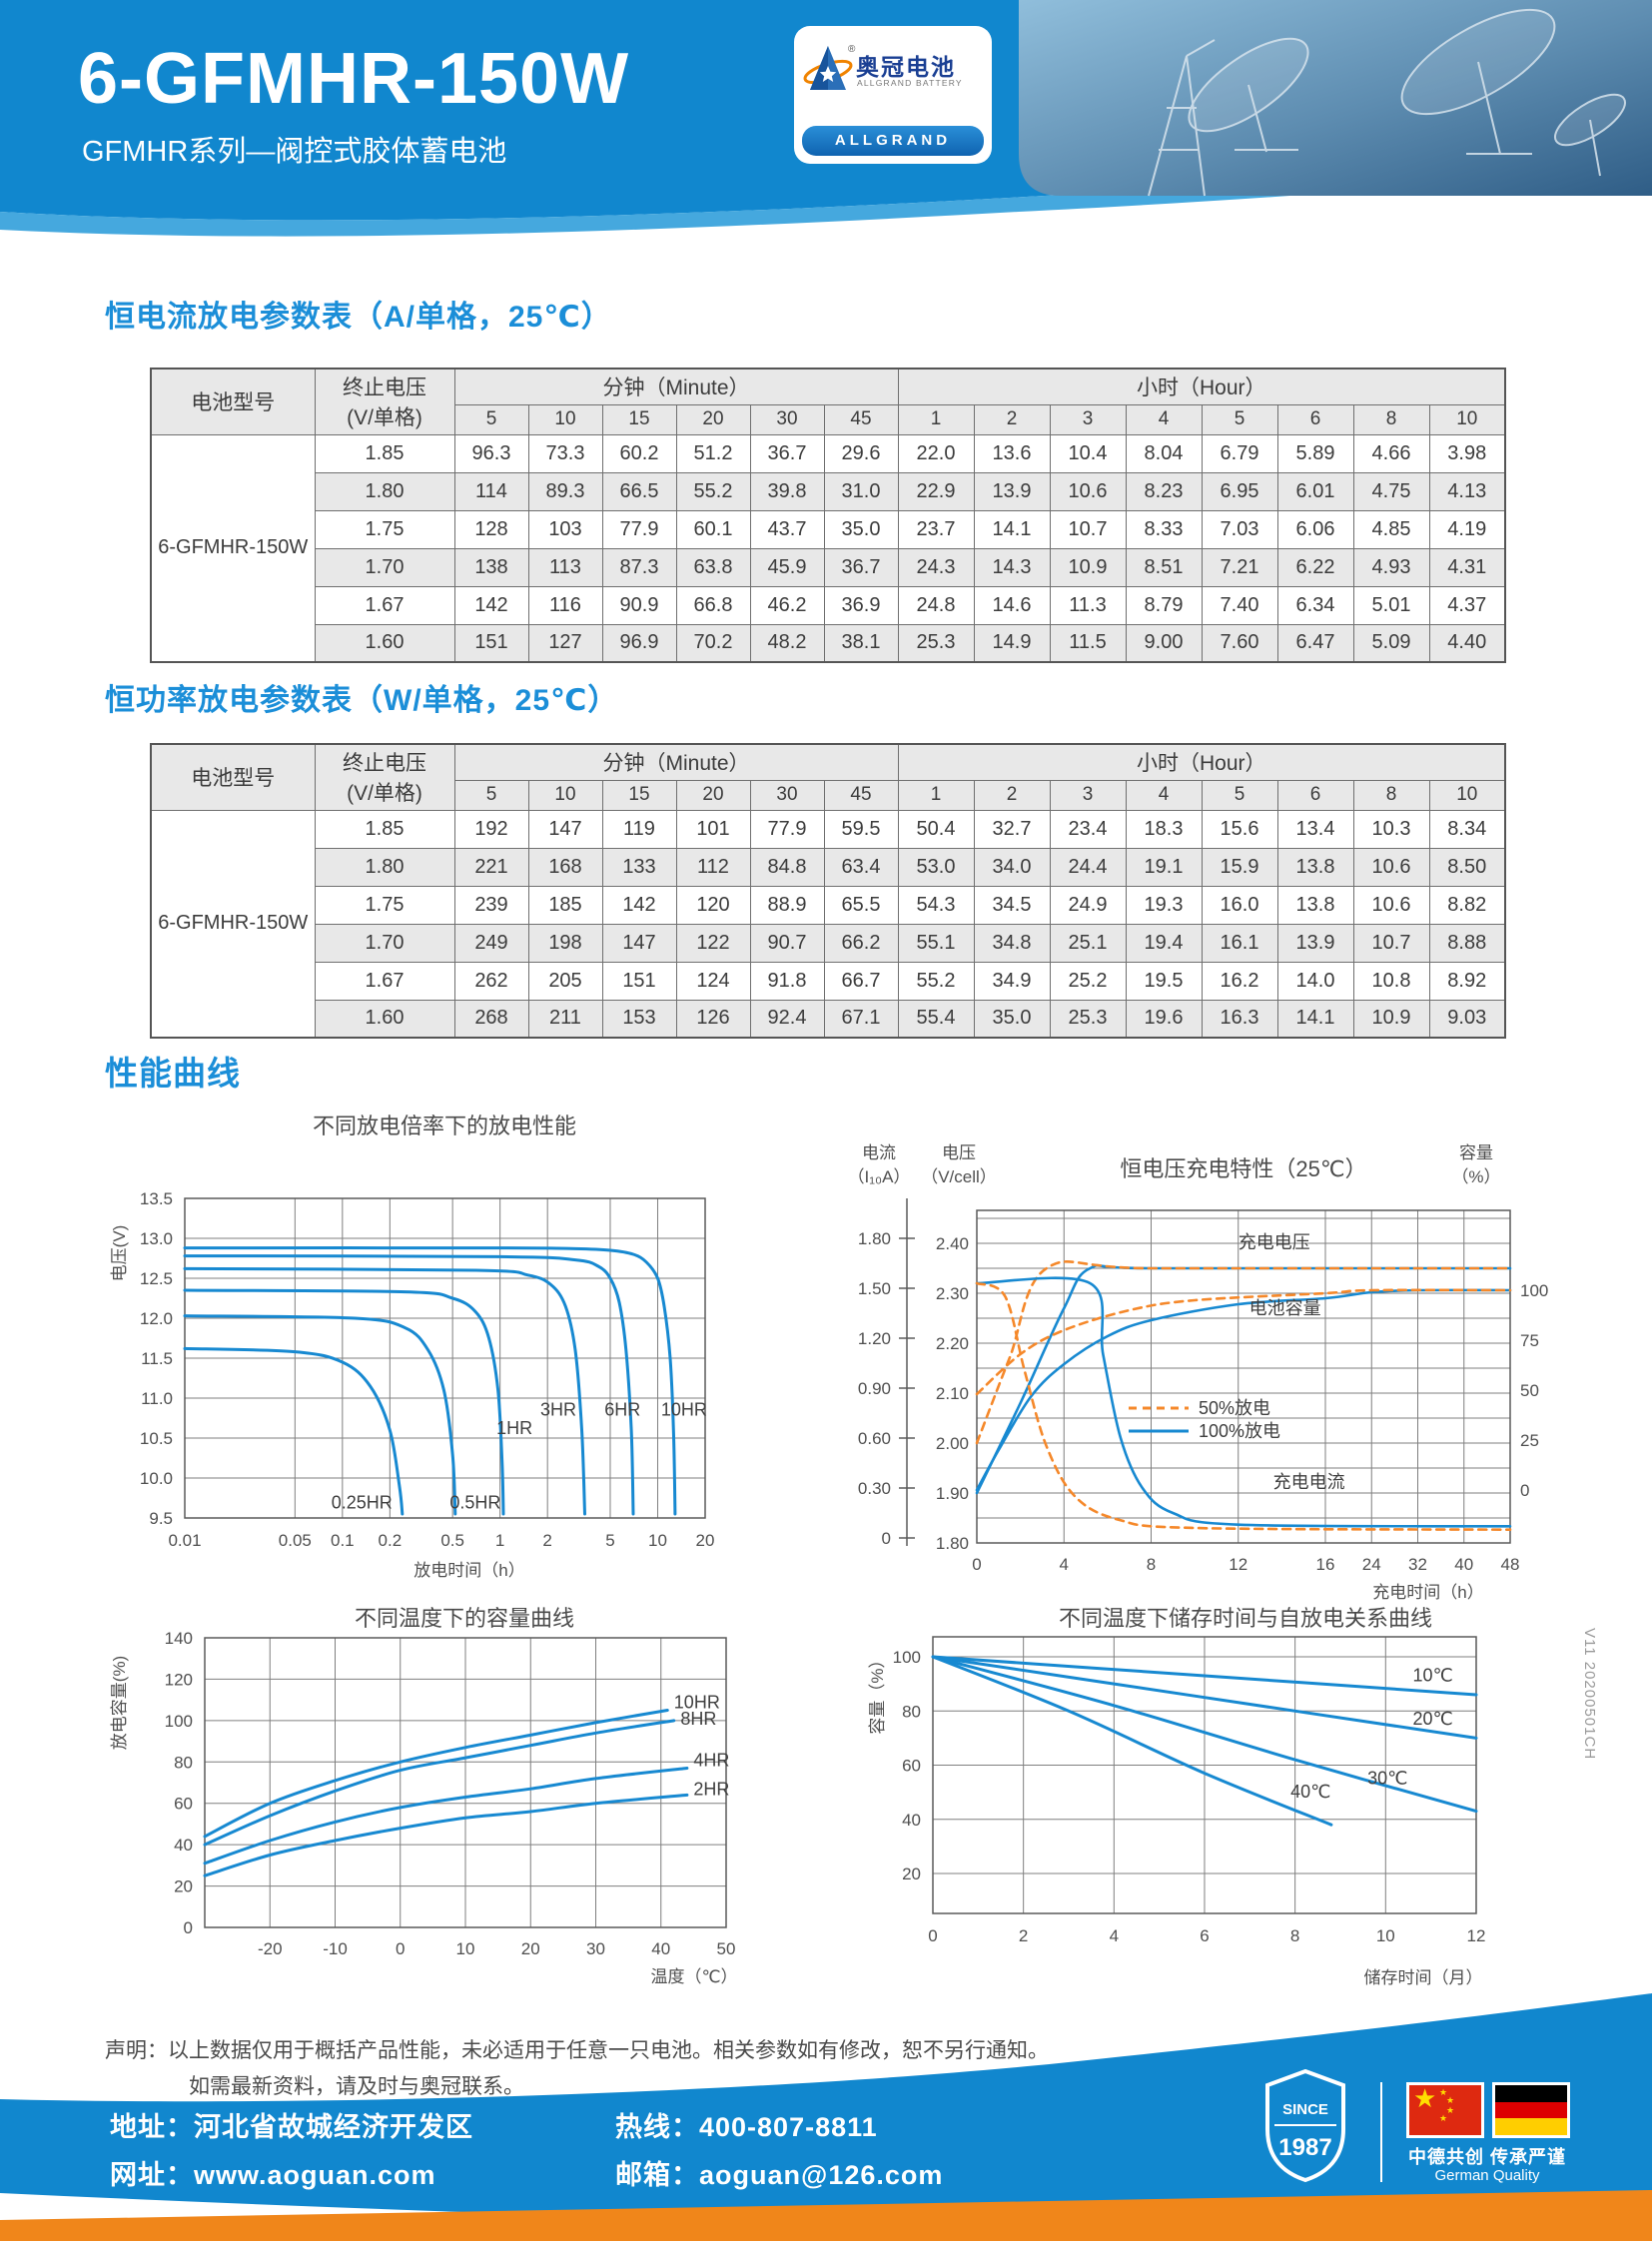 Image resolution: width=1652 pixels, height=2241 pixels. Describe the element at coordinates (183, 1804) in the screenshot. I see `y-tick-label: 60` at that location.